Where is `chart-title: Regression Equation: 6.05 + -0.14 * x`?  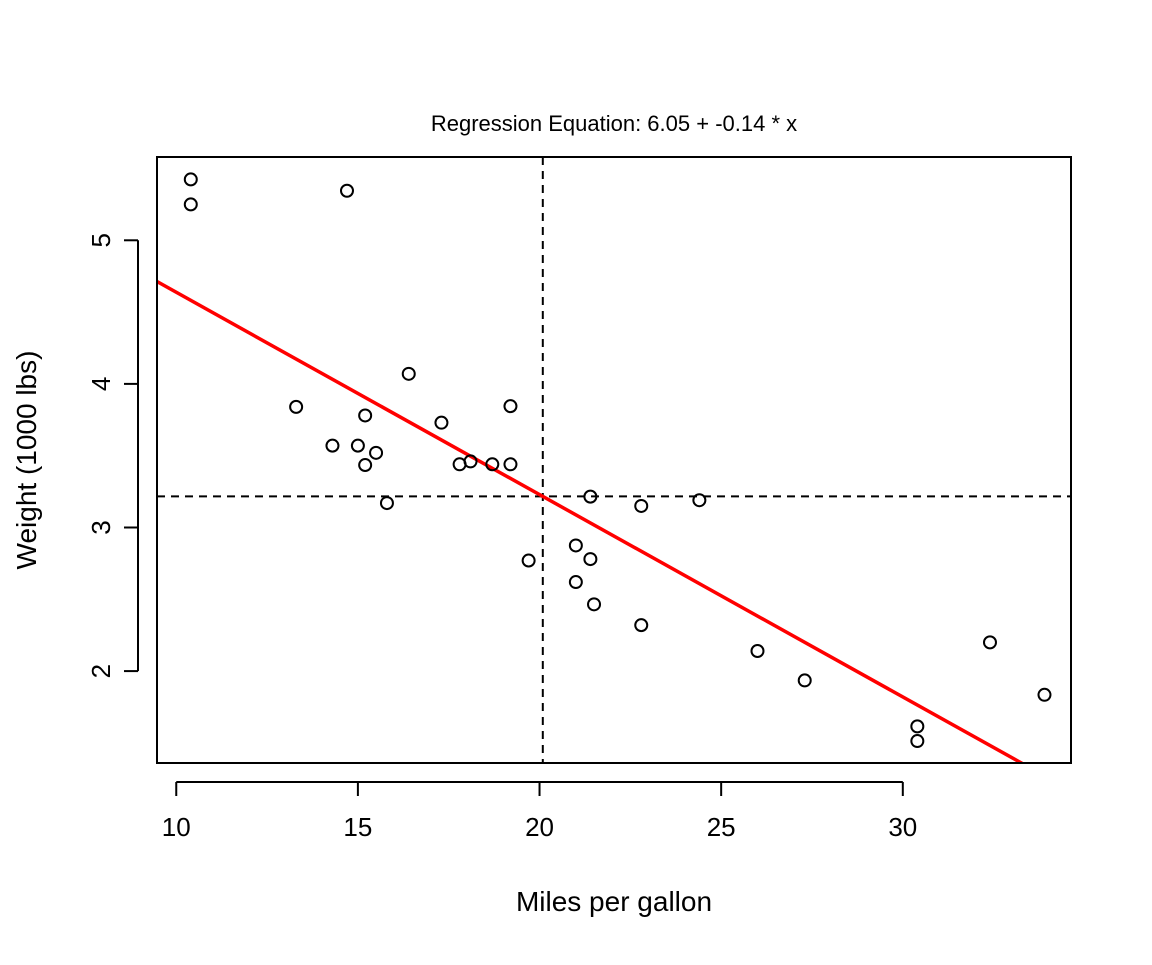 chart-title: Regression Equation: 6.05 + -0.14 * x is located at coordinates (614, 123).